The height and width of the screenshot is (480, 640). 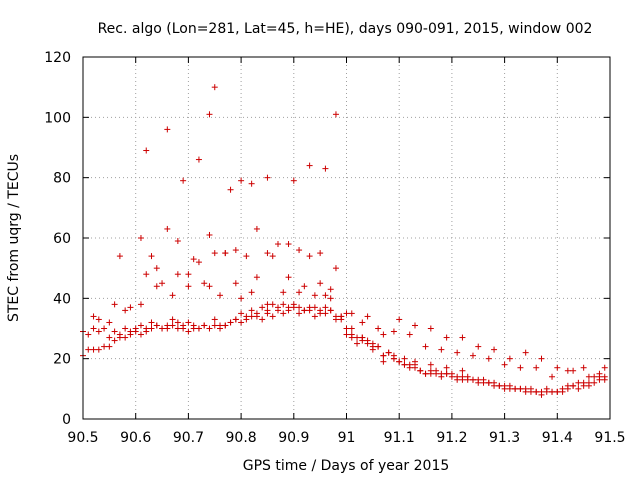 I want to click on x-tick-label: 90.6, so click(x=135, y=438).